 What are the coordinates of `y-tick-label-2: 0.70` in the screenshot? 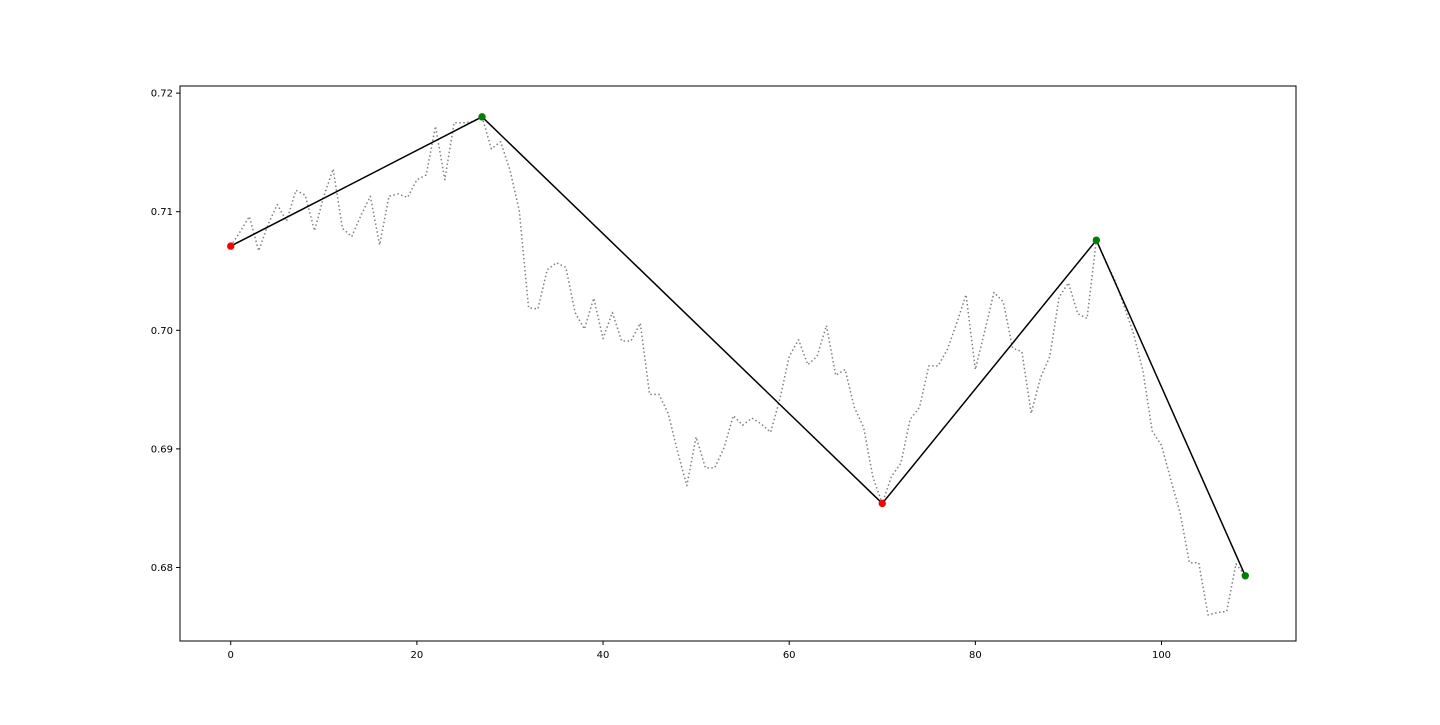 It's located at (162, 331).